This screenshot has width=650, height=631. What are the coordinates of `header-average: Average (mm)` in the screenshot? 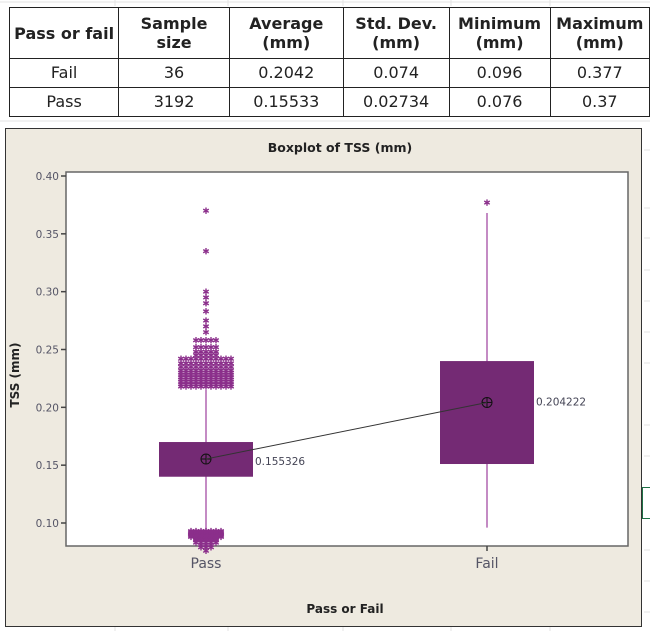 It's located at (286, 33).